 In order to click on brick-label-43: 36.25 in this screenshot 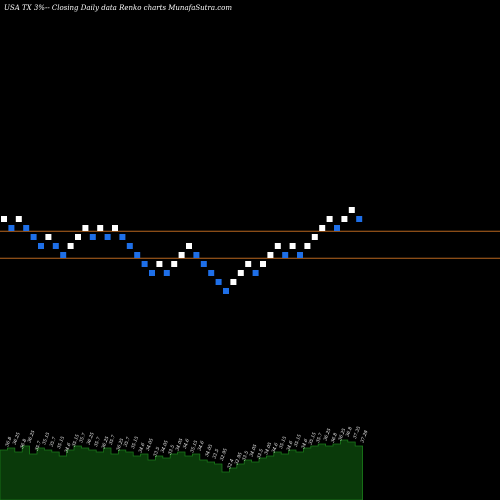, I will do `click(327, 434)`.